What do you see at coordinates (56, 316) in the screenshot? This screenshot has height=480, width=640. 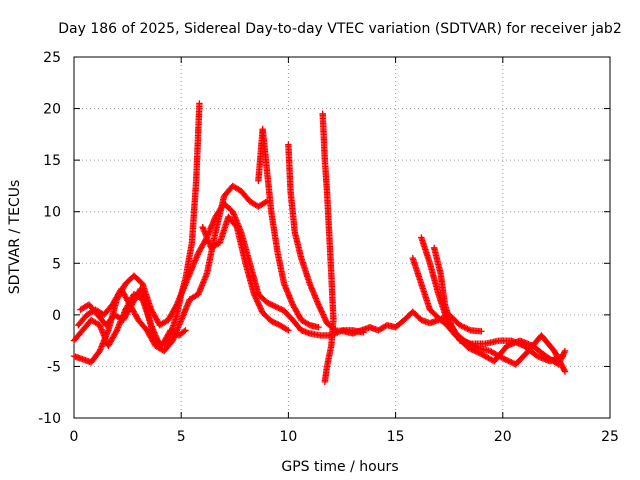 I see `y-tick-label: 0` at bounding box center [56, 316].